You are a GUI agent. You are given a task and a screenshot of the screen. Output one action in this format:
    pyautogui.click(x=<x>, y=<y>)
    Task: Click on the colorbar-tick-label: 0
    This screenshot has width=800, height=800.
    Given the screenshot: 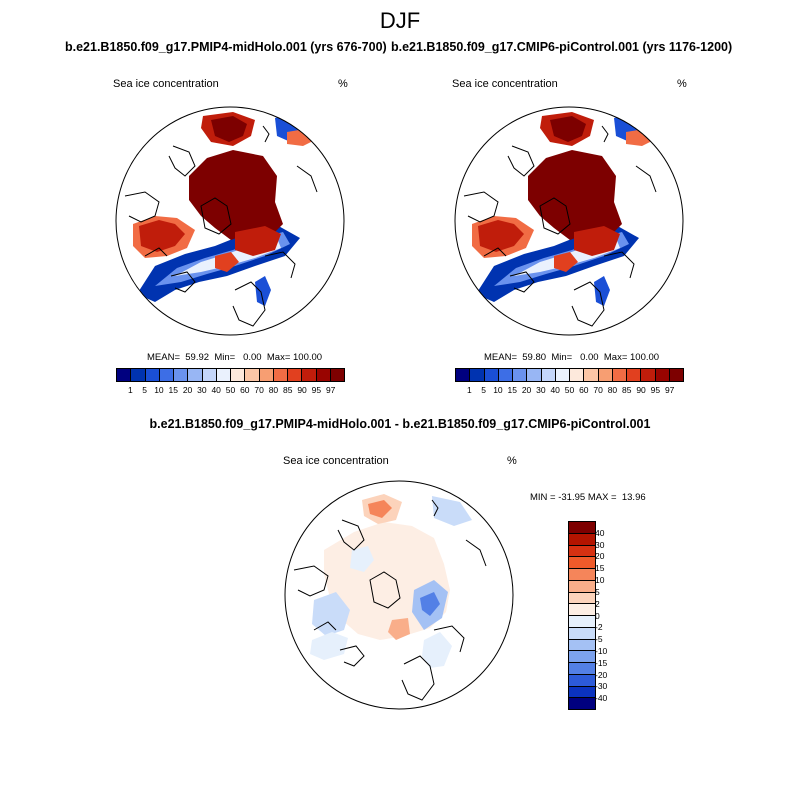 What is the action you would take?
    pyautogui.click(x=597, y=615)
    